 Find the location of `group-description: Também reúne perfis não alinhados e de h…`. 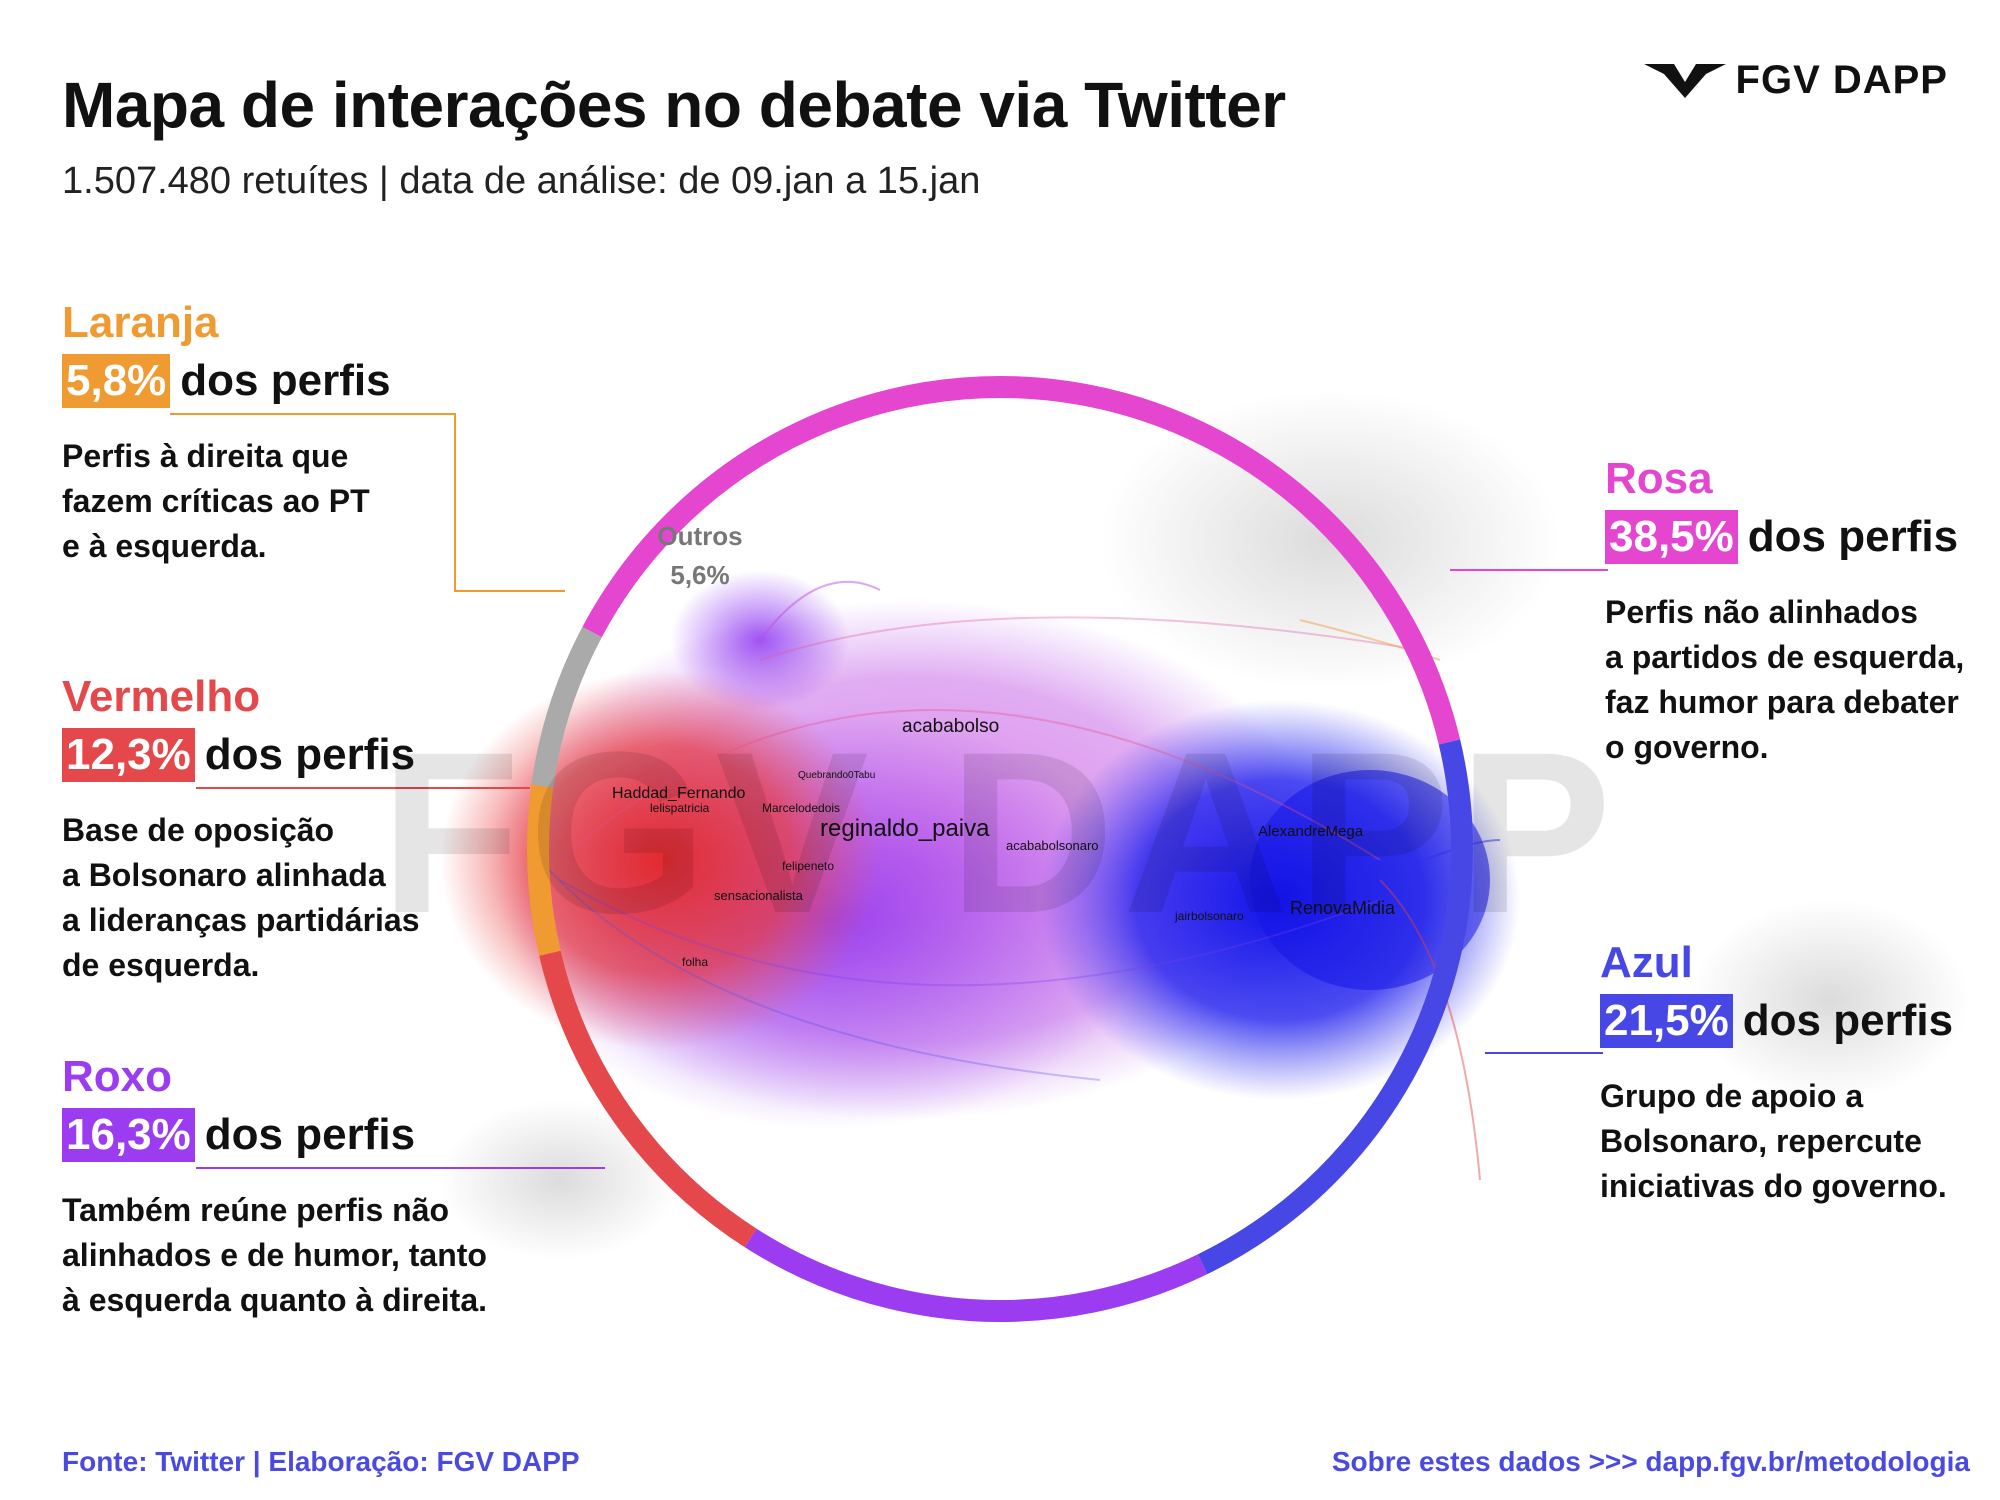

group-description: Também reúne perfis não alinhados e de h… is located at coordinates (274, 1255).